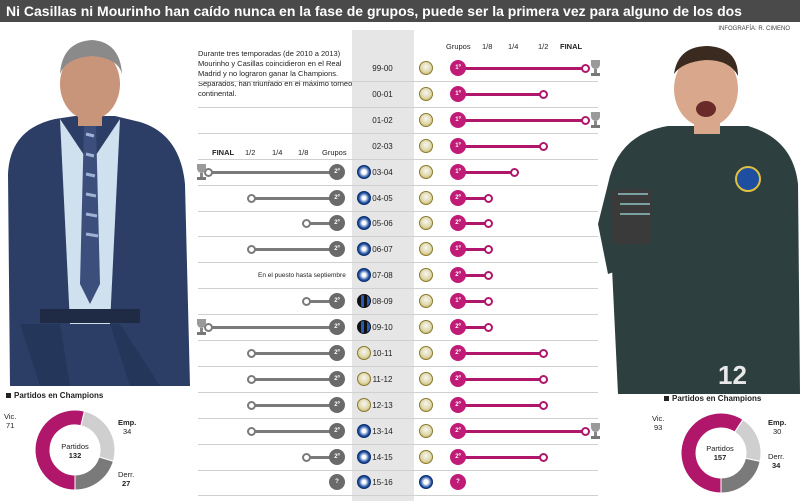 This screenshot has height=501, width=800. What do you see at coordinates (277, 152) in the screenshot?
I see `legend-quarter-left: 1/4` at bounding box center [277, 152].